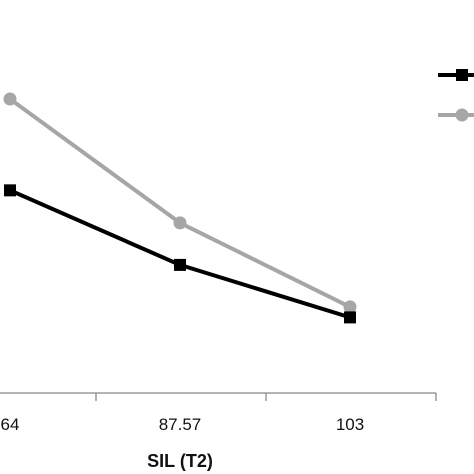 The image size is (474, 474). What do you see at coordinates (219, 413) in the screenshot?
I see `x-axis-ticks: 64 87.57 103` at bounding box center [219, 413].